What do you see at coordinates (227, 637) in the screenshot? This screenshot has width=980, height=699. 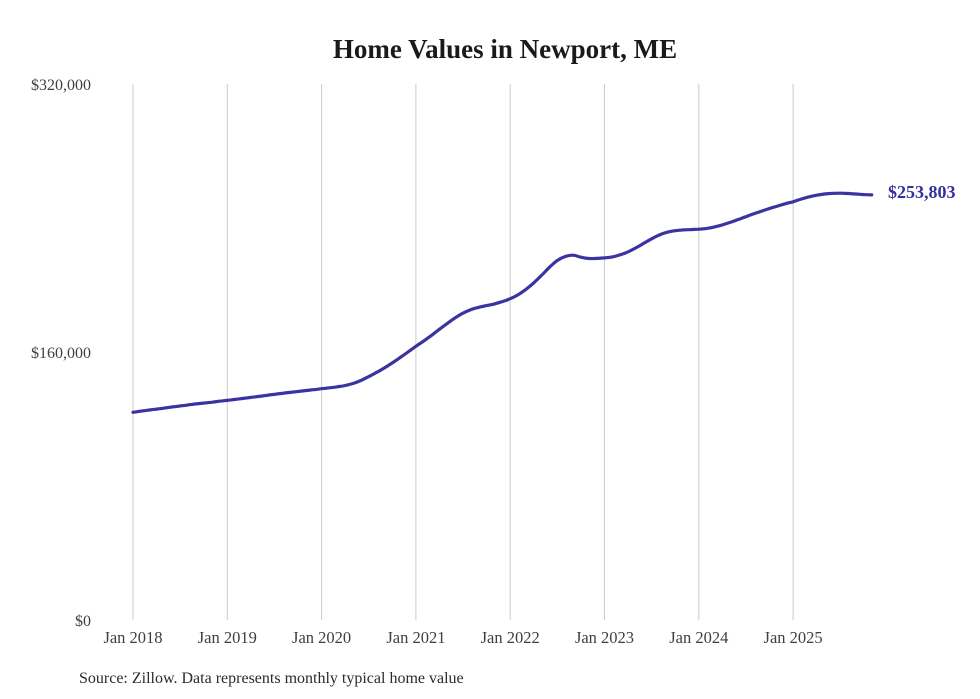 I see `x-tick-label: Jan 2019` at bounding box center [227, 637].